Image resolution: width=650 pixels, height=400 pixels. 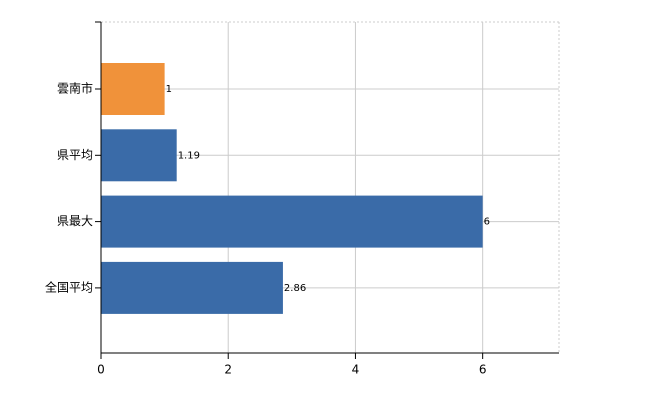 What do you see at coordinates (169, 89) in the screenshot?
I see `value-label: 1` at bounding box center [169, 89].